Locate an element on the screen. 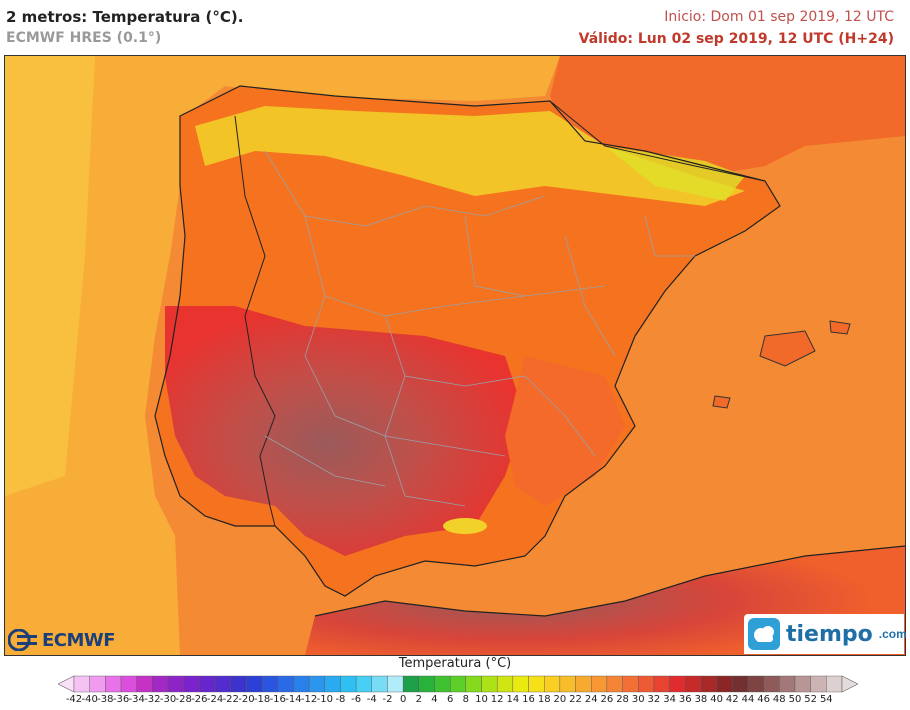  valid-time: Válido: Lun 02 sep 2019, 12 UTC (H+24) is located at coordinates (736, 39).